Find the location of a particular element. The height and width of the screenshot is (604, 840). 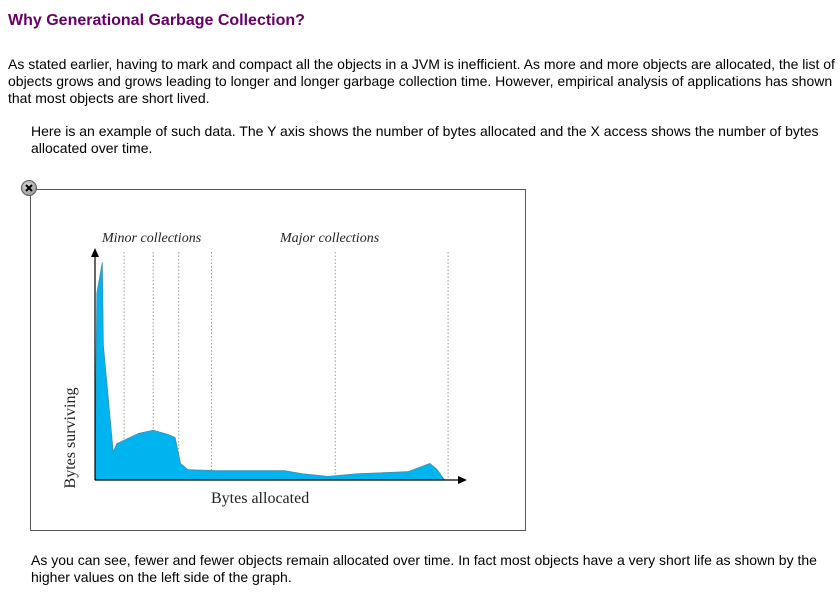

close-icon is located at coordinates (29, 188).